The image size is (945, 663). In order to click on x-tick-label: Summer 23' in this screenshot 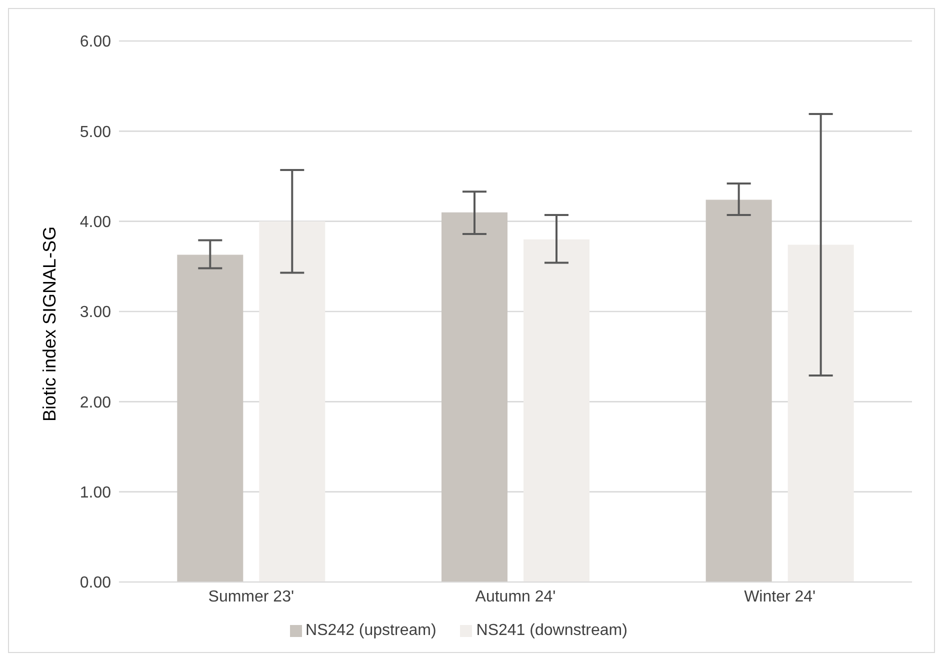, I will do `click(251, 597)`.